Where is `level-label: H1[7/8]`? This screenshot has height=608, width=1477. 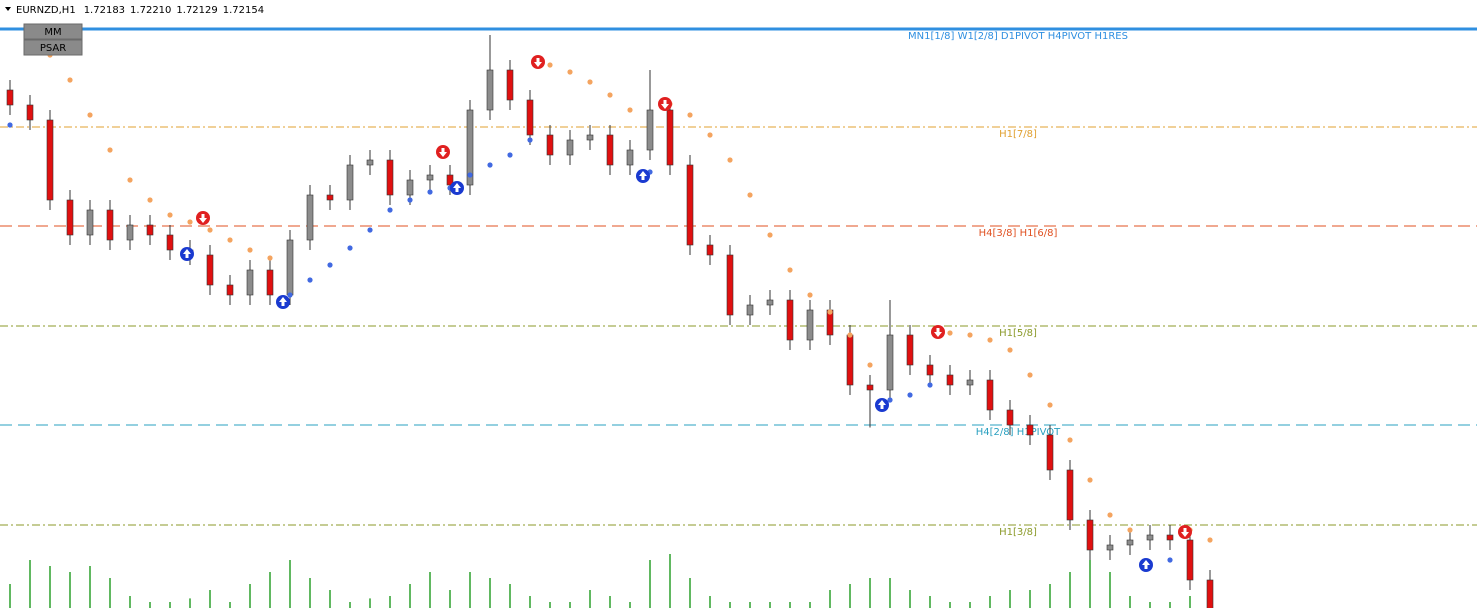
level-label: H1[7/8] is located at coordinates (1018, 134).